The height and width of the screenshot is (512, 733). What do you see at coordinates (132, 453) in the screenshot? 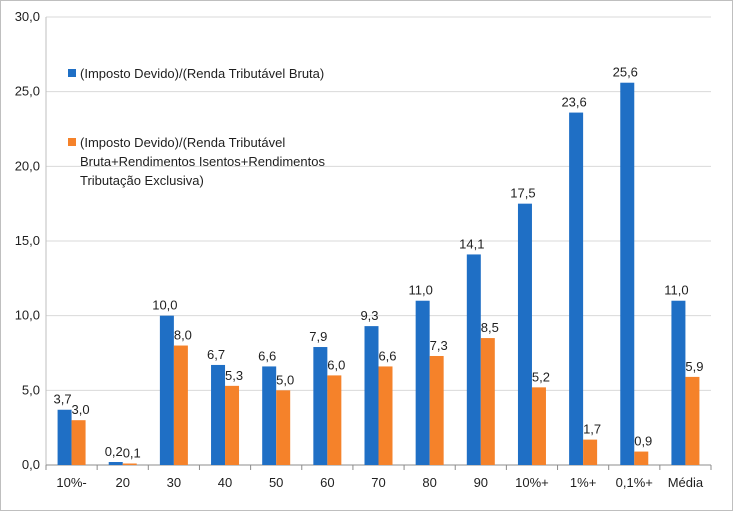
I see `data-label: 0,1` at bounding box center [132, 453].